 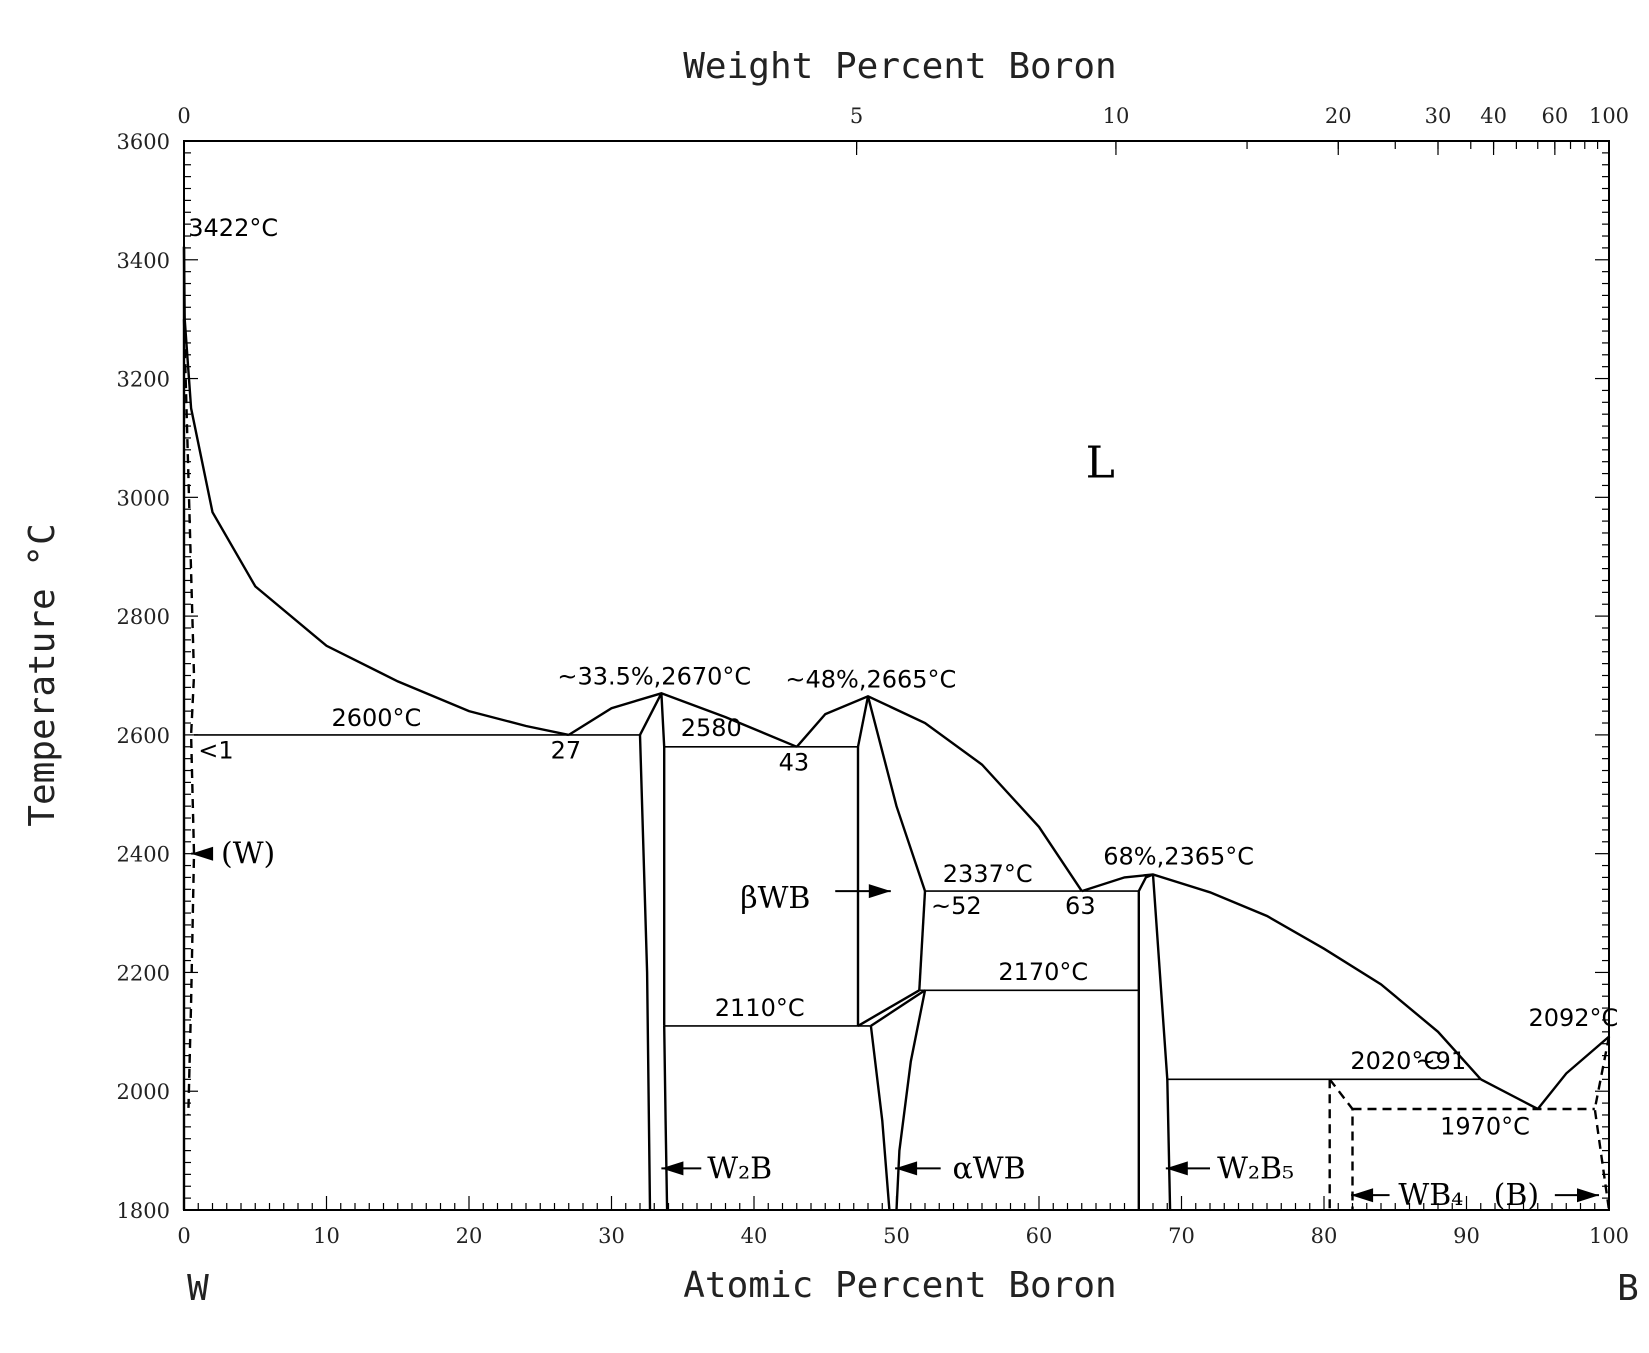 What do you see at coordinates (233, 228) in the screenshot?
I see `point-annotation: 3422°C` at bounding box center [233, 228].